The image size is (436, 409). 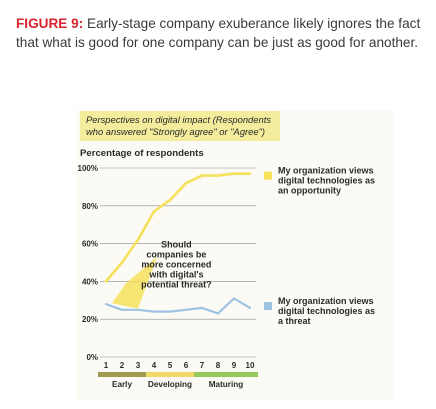 What do you see at coordinates (90, 244) in the screenshot?
I see `y-tick-label-60: 60%` at bounding box center [90, 244].